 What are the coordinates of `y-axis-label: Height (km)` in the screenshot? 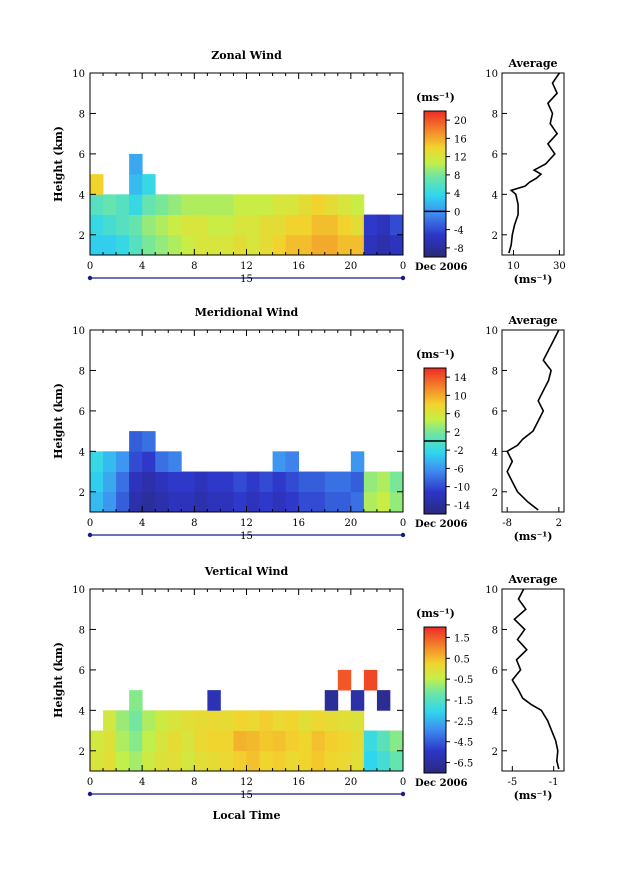 It's located at (58, 680).